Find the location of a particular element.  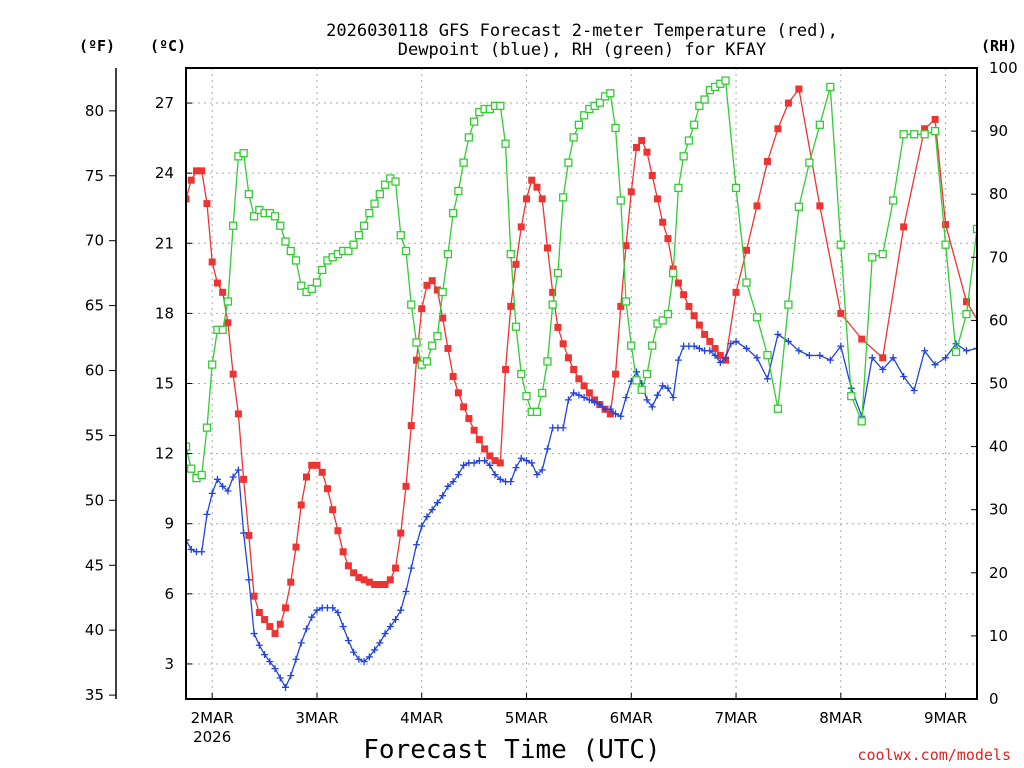

fahrenheit-tick-label: 45 is located at coordinates (94, 565).